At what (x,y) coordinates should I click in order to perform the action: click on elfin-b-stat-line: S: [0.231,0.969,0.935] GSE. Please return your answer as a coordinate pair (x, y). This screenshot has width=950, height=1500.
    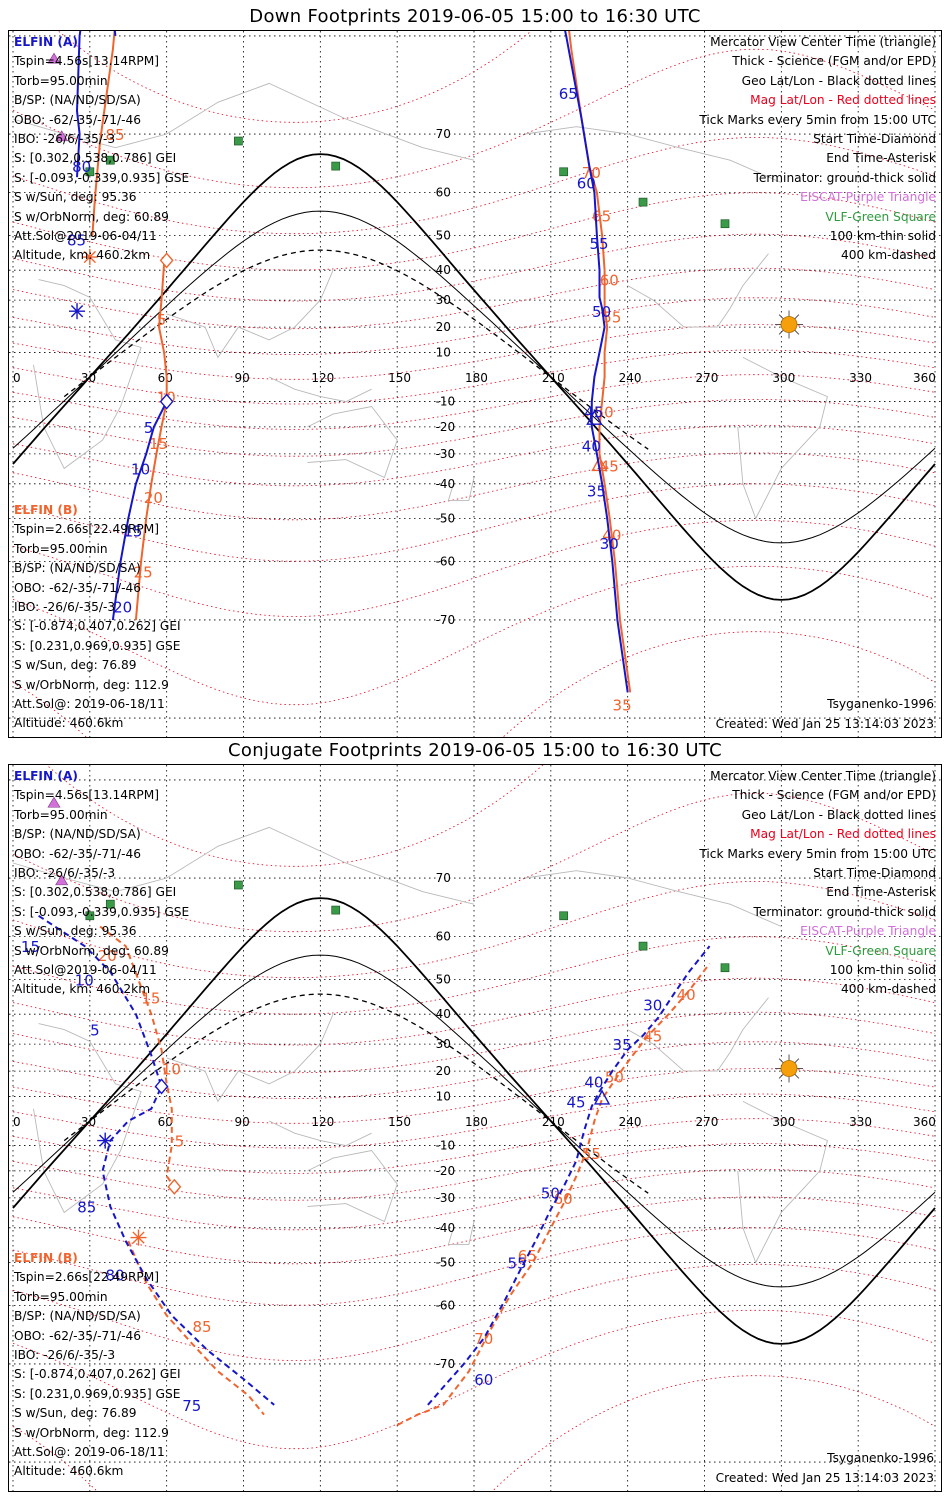
    Looking at the image, I should click on (97, 645).